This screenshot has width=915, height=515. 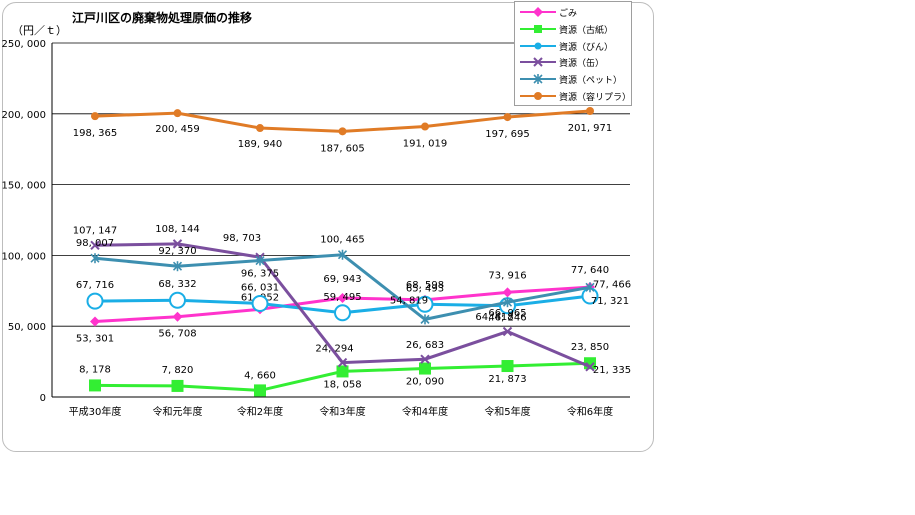 What do you see at coordinates (610, 301) in the screenshot?
I see `data-label: 71, 321` at bounding box center [610, 301].